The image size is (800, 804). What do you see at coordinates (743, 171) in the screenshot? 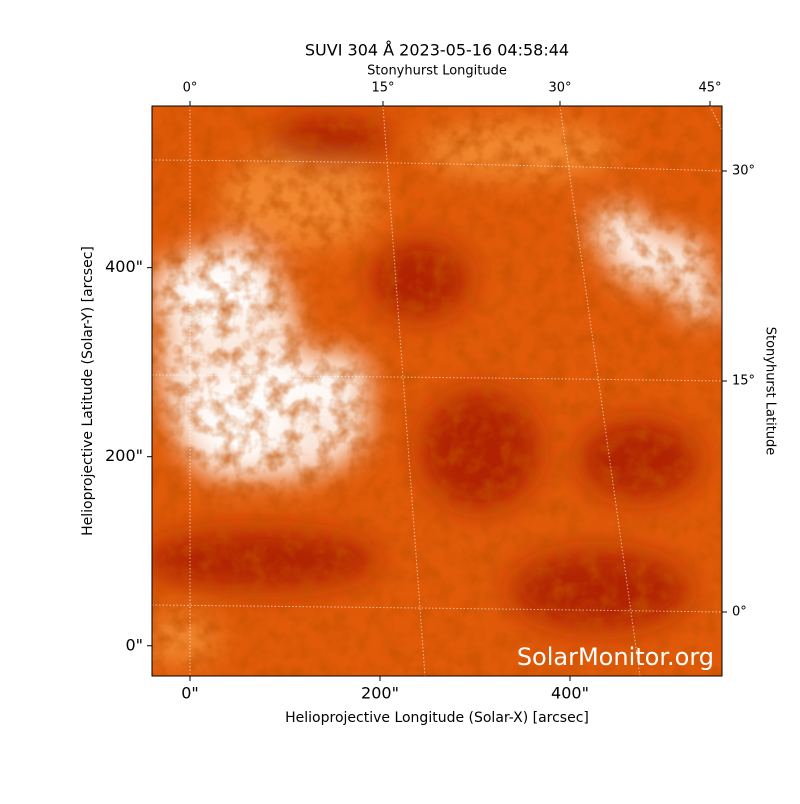
I see `right-tick-label: 30°` at bounding box center [743, 171].